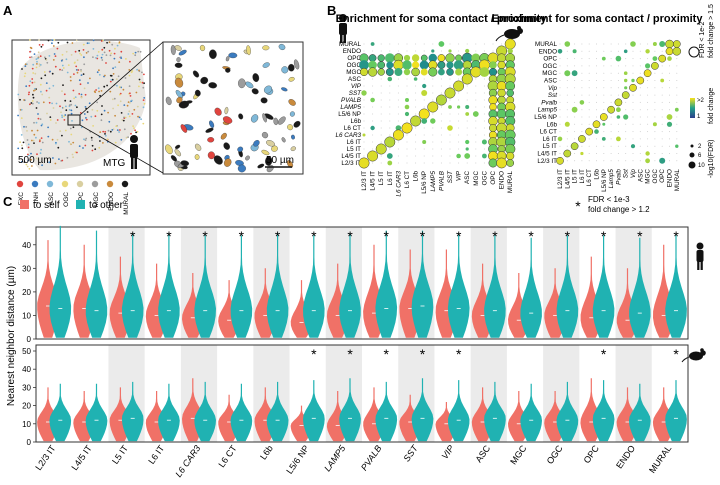 The width and height of the screenshot is (720, 485). Describe the element at coordinates (692, 146) in the screenshot. I see `size-legend-small` at that location.